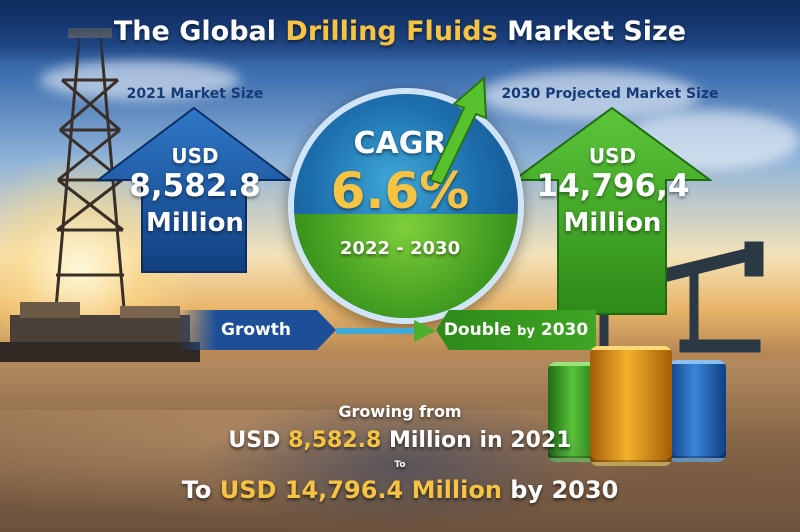 The image size is (800, 532). I want to click on bottom-line-3: To USD 14,796.4 Million by 2030, so click(400, 490).